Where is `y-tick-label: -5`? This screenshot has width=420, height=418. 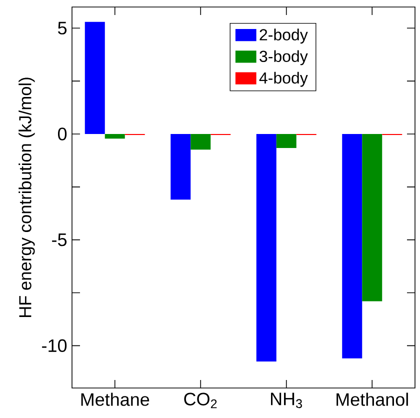
y-tick-label: -5 is located at coordinates (59, 240).